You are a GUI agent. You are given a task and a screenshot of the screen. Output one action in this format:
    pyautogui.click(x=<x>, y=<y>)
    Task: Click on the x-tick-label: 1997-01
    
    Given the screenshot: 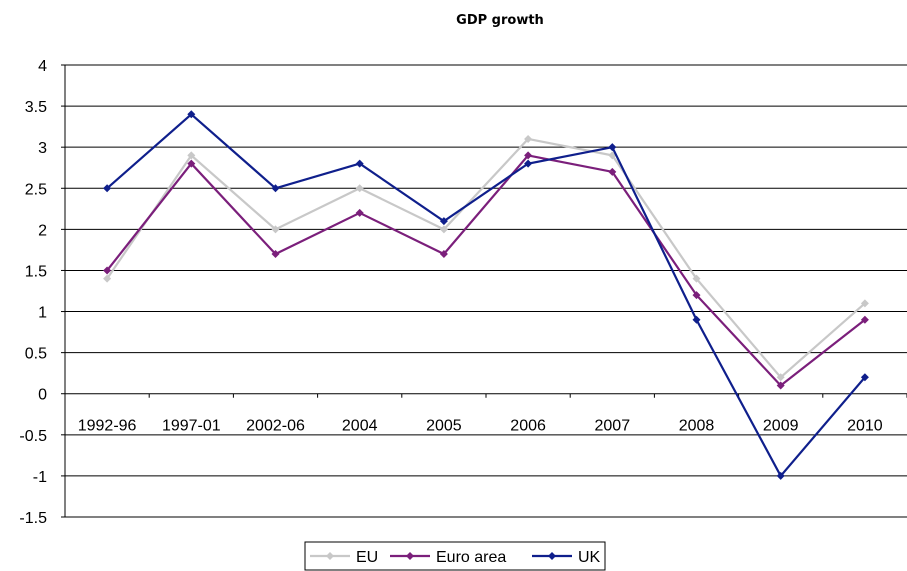 What is the action you would take?
    pyautogui.click(x=191, y=426)
    